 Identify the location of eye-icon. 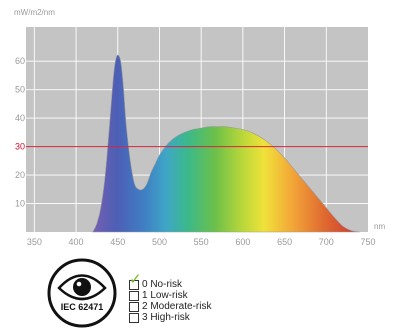
(82, 293).